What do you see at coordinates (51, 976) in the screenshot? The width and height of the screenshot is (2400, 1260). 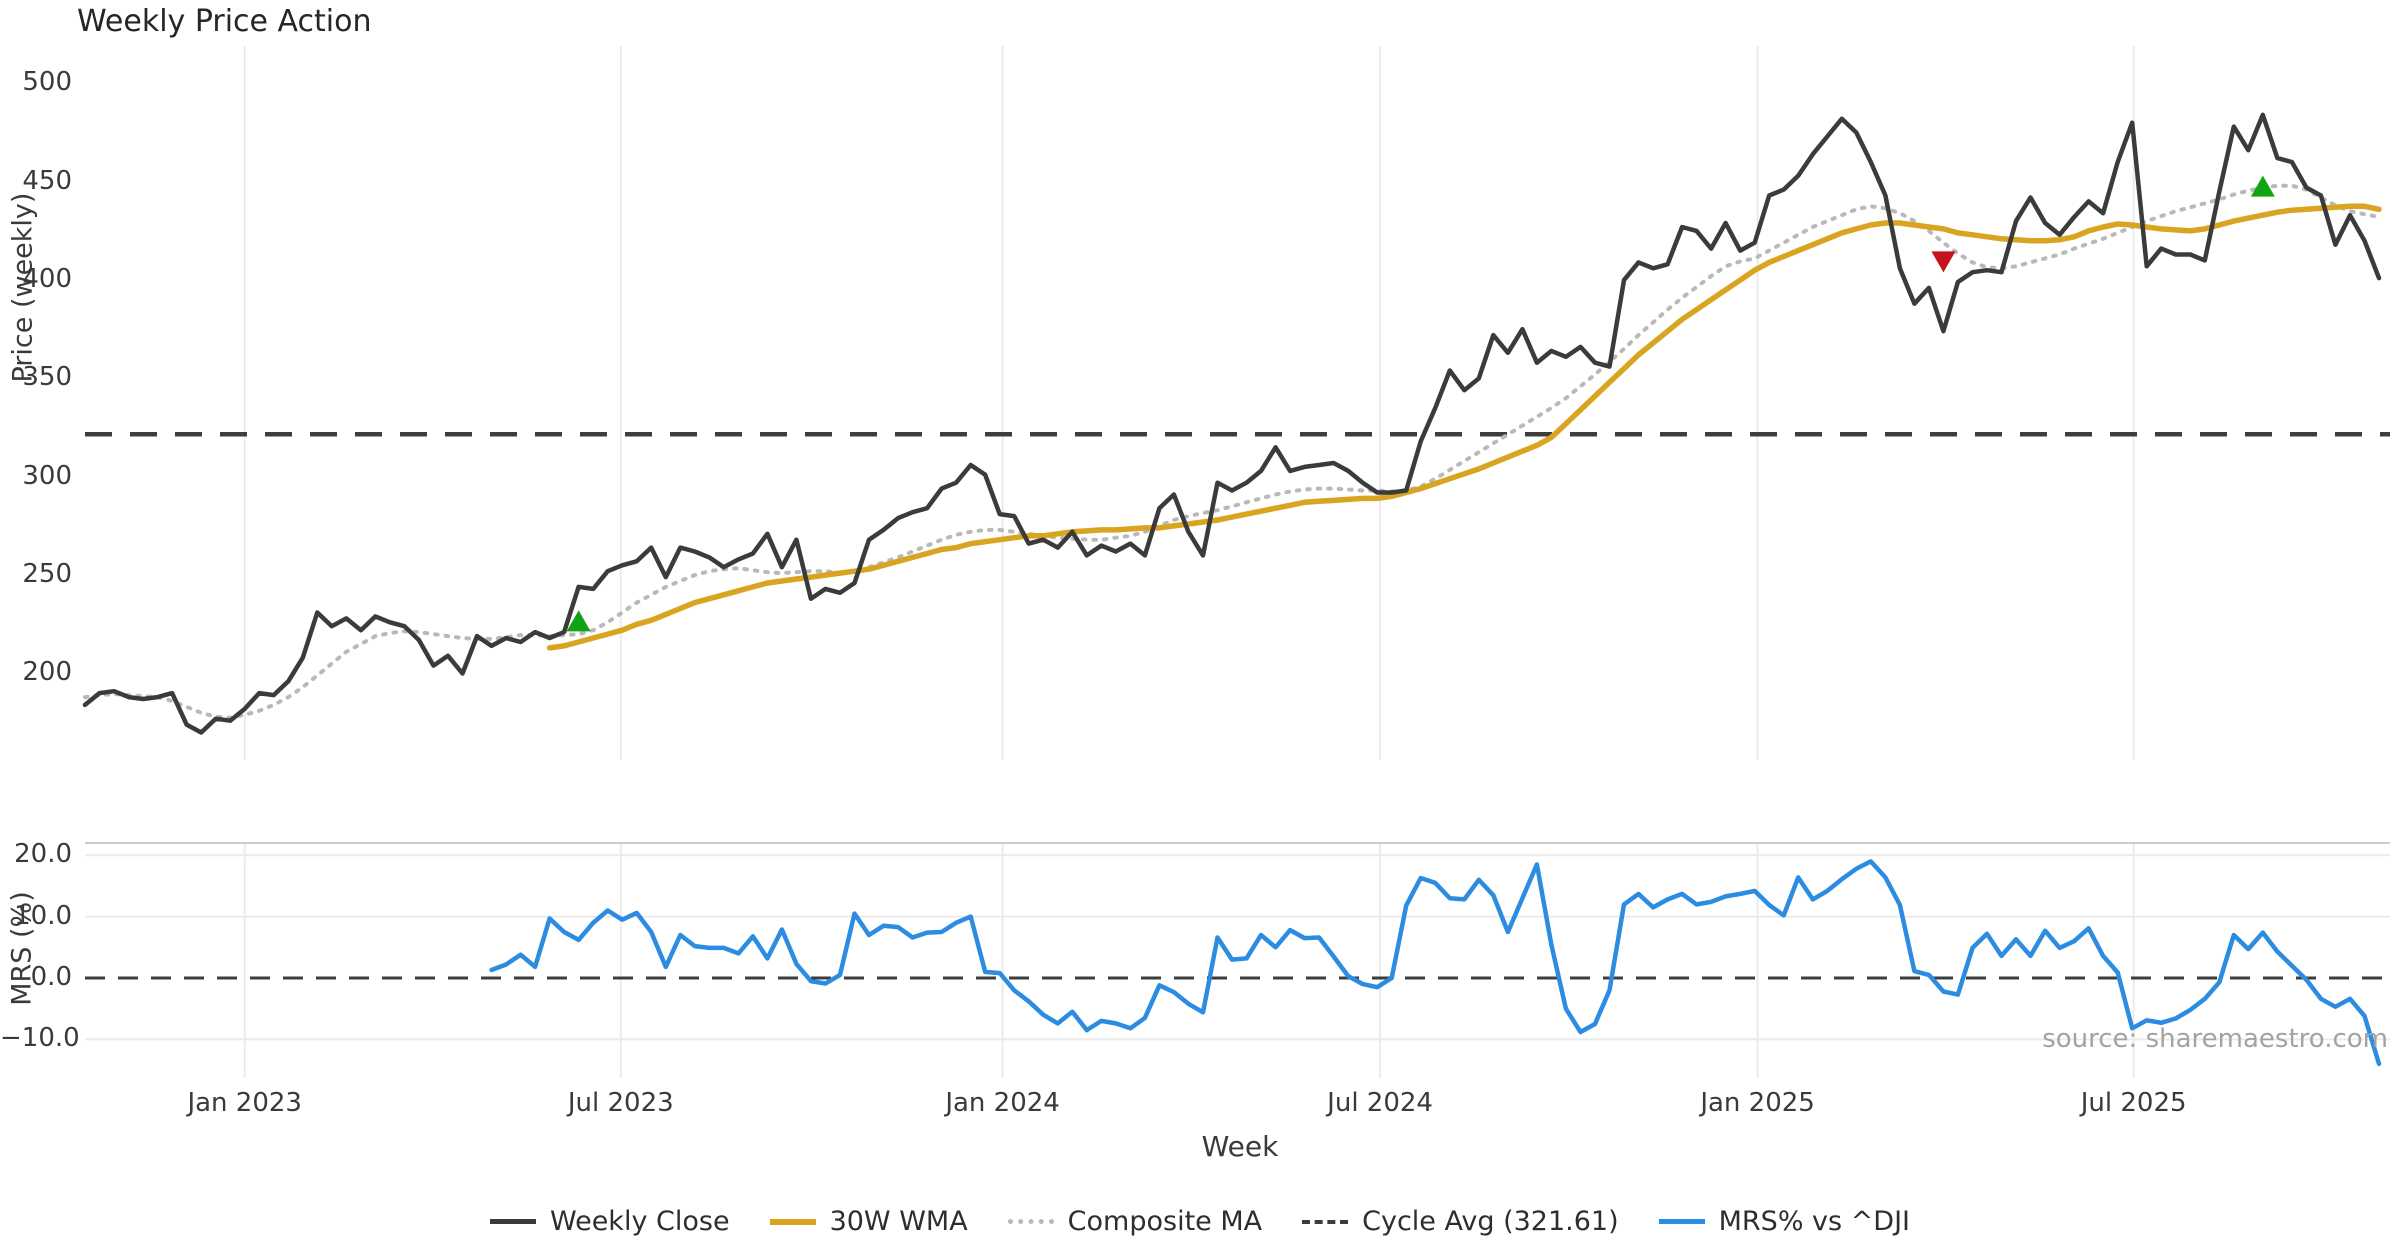 I see `mrs-tick-label: 0.0` at bounding box center [51, 976].